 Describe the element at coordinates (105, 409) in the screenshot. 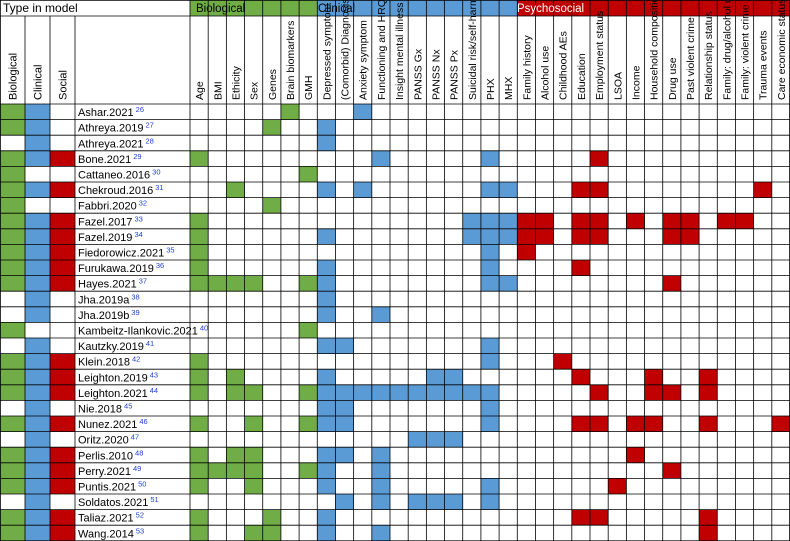

I see `study-name: Nie.2018 45` at that location.